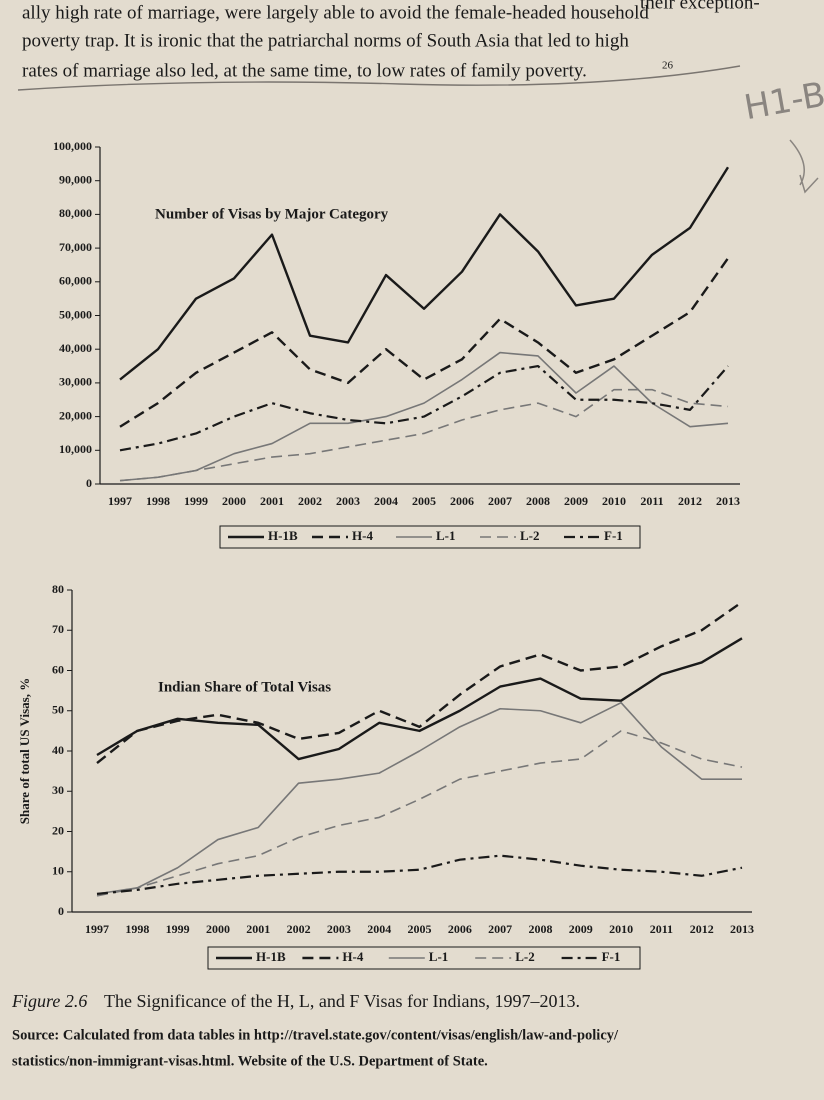  I want to click on y-tick-label: 70,000, so click(75, 247).